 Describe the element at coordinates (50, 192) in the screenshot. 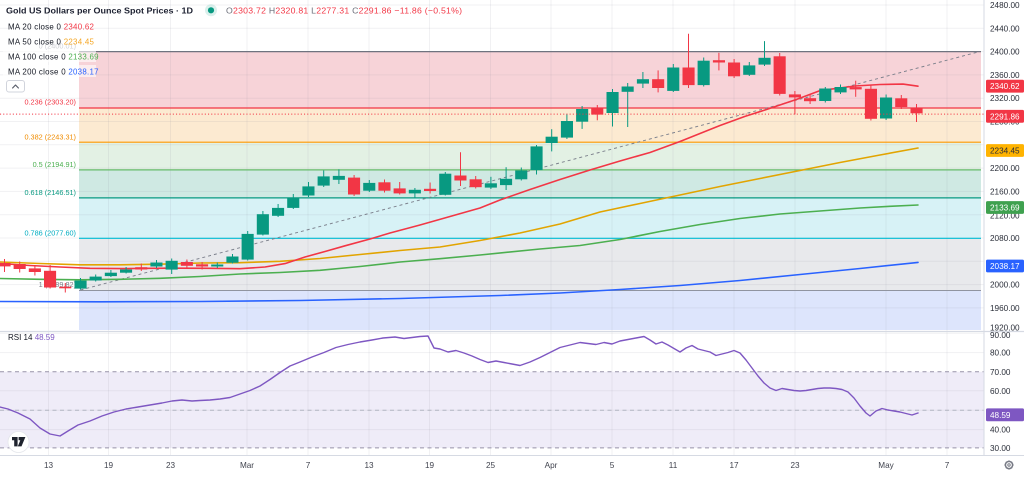

I see `svg-text: 0.618 (2146.51)` at that location.